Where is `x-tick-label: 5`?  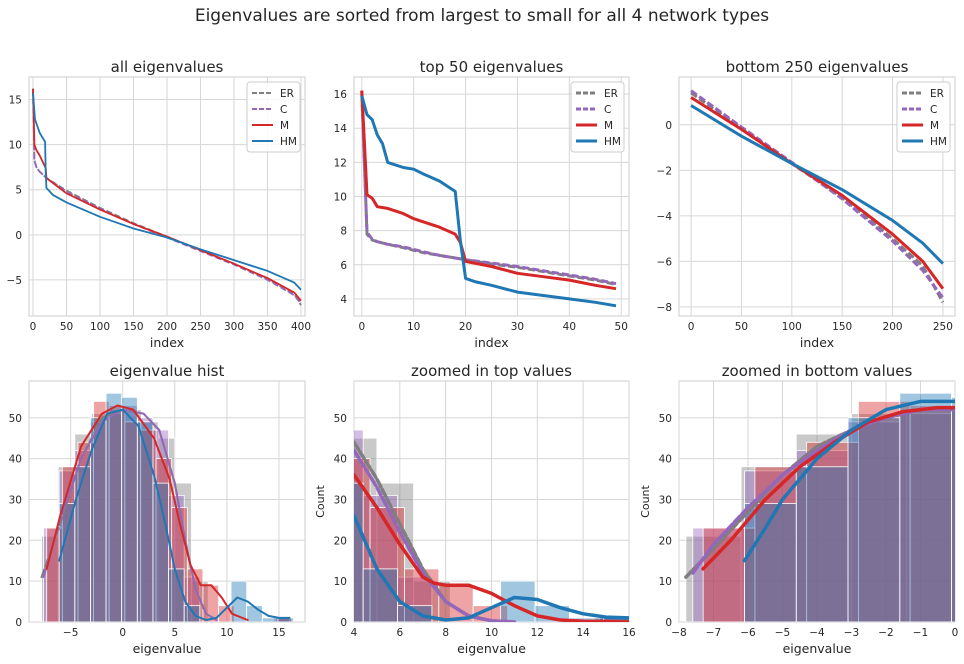
x-tick-label: 5 is located at coordinates (174, 633).